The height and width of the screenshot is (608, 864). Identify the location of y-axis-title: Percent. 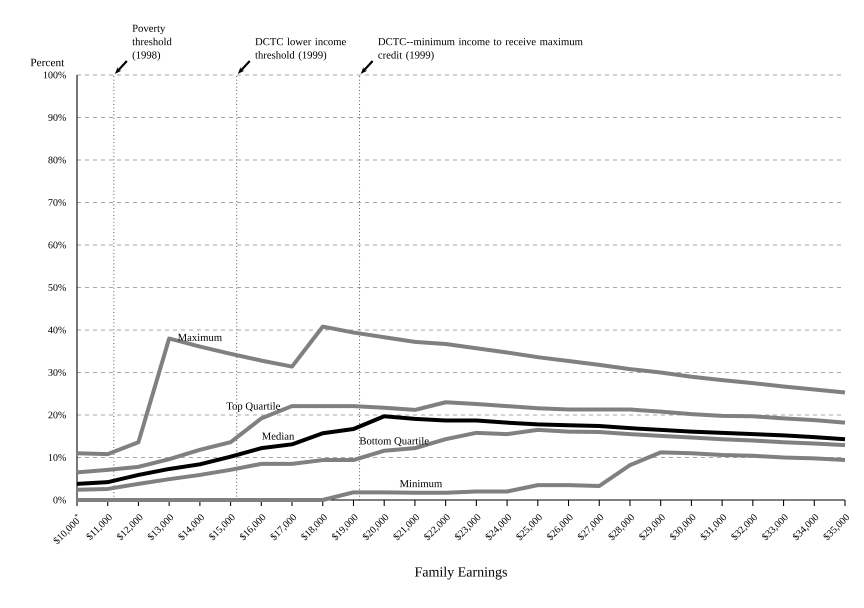
(47, 62).